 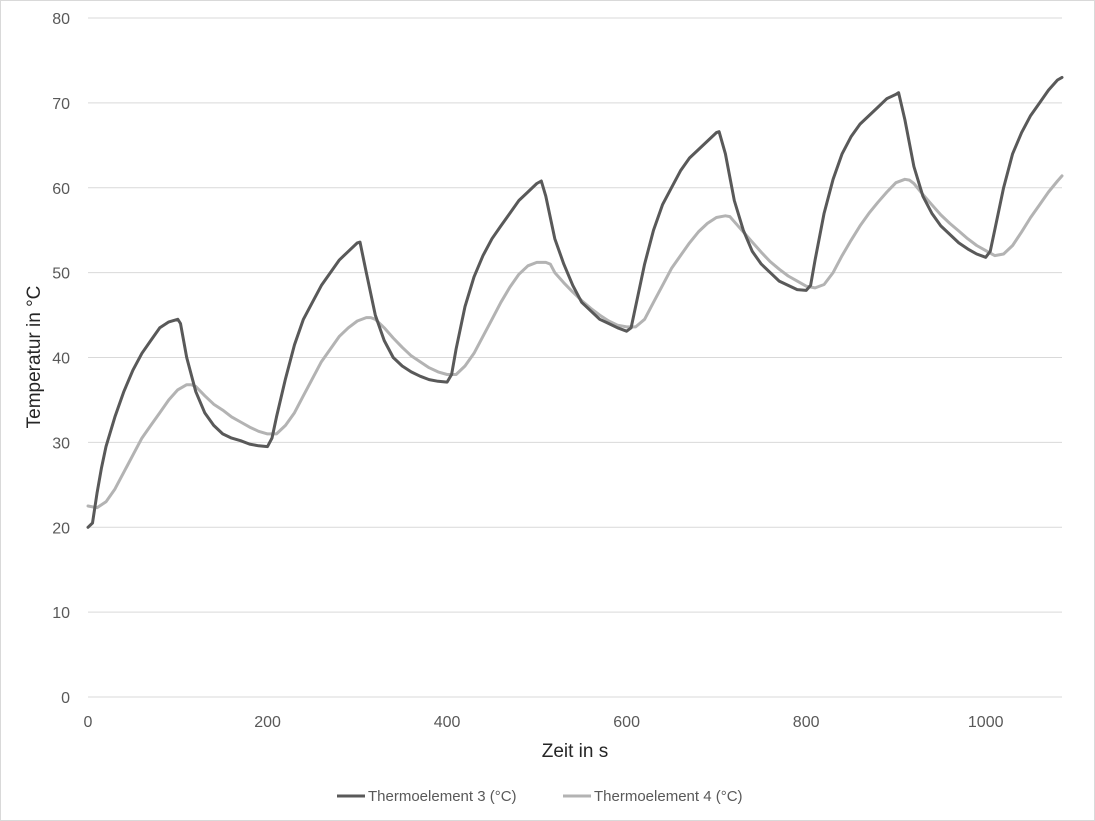 I want to click on y-axis-ticks: 0 10 20 30 40 50 60 70 80, so click(x=61, y=359).